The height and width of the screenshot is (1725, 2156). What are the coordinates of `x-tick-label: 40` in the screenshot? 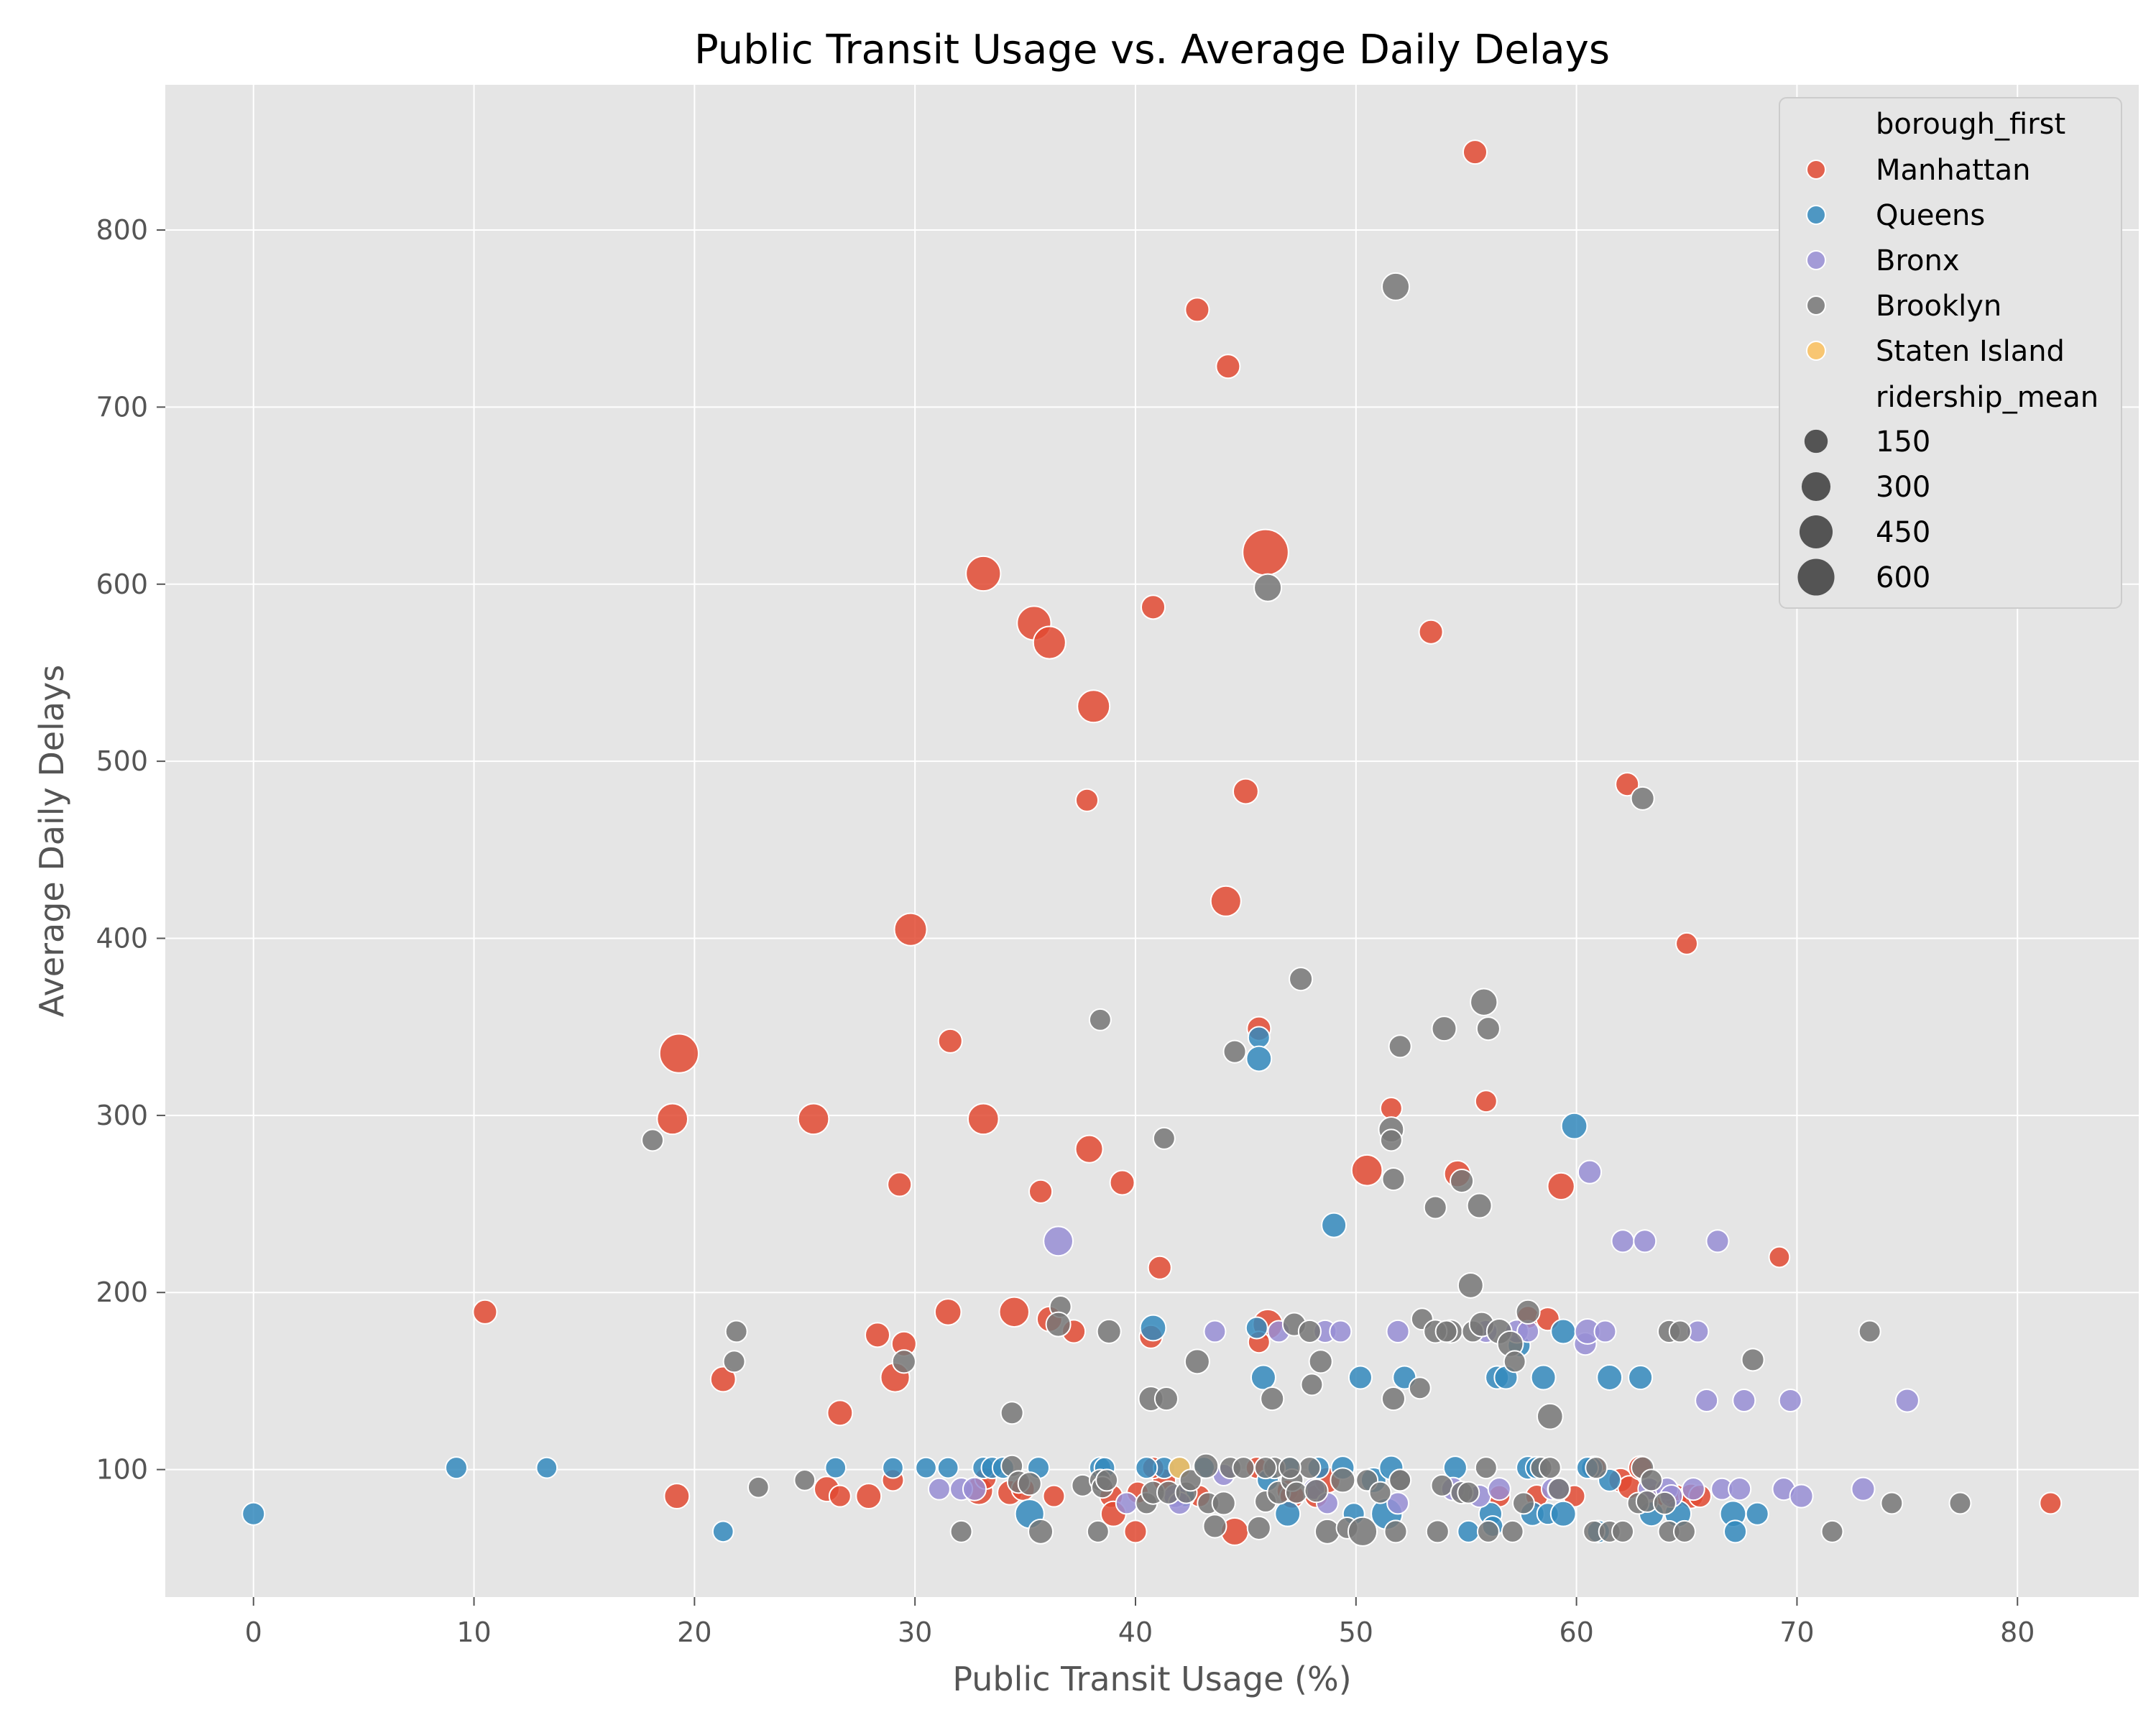 It's located at (1136, 1632).